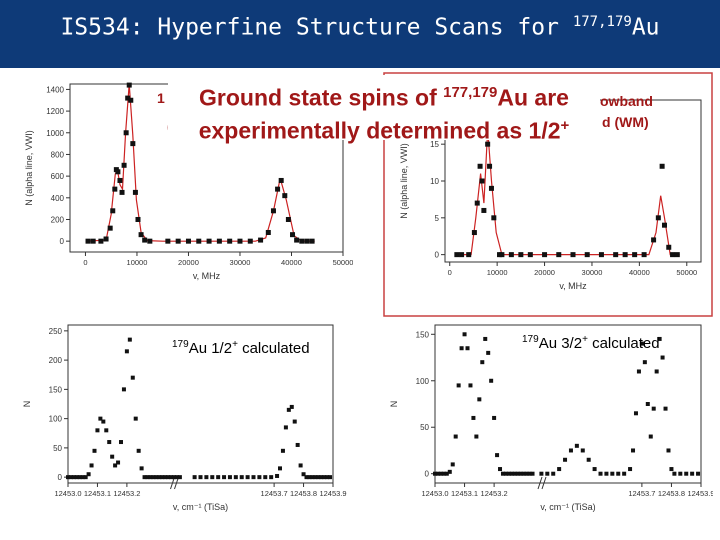 The image size is (720, 540). What do you see at coordinates (645, 27) in the screenshot?
I see `title-element: Au` at bounding box center [645, 27].